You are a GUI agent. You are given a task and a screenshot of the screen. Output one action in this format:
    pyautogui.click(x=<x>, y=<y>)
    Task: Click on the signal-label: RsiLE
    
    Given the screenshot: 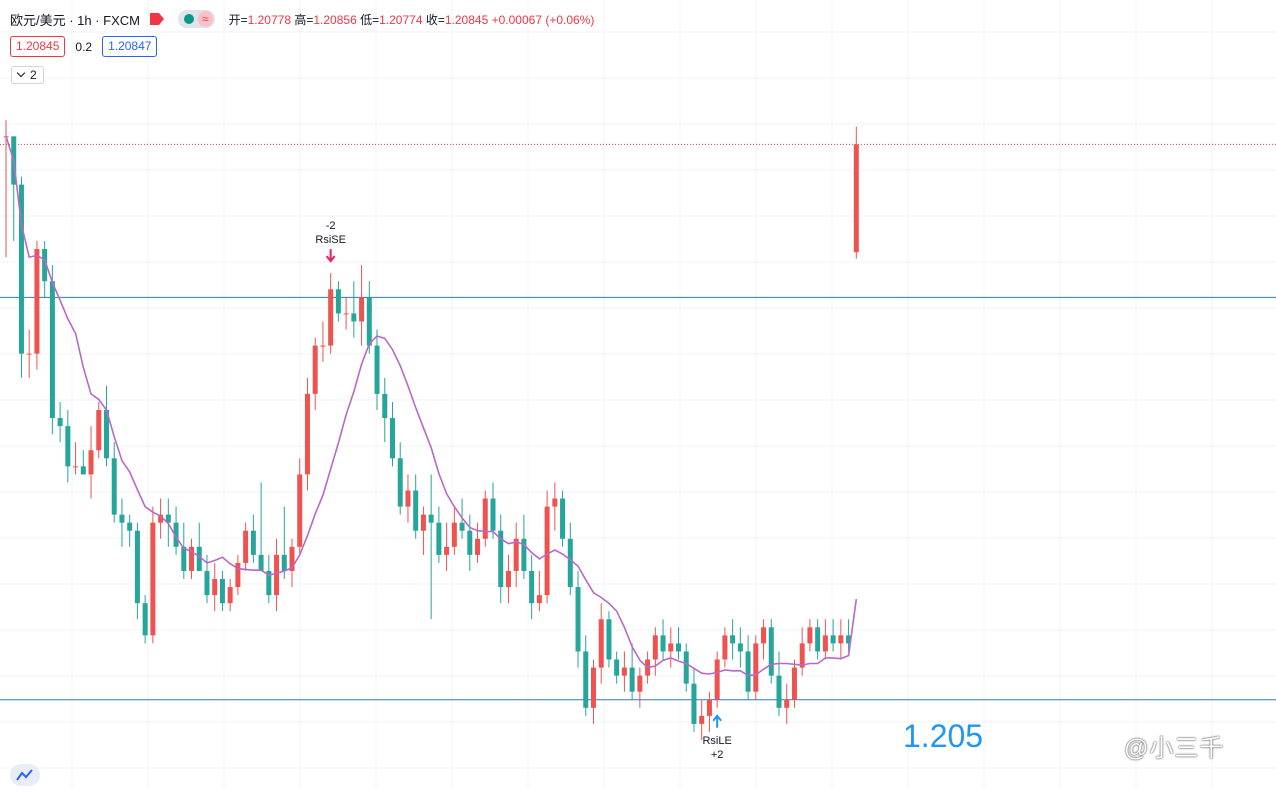 What is the action you would take?
    pyautogui.click(x=716, y=741)
    